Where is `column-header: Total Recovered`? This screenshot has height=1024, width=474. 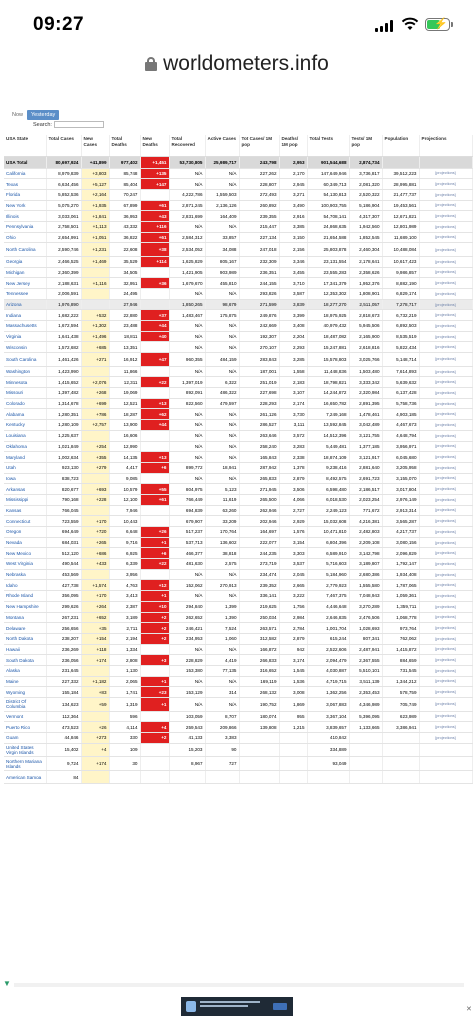
column-header: Total Recovered is located at coordinates (187, 146).